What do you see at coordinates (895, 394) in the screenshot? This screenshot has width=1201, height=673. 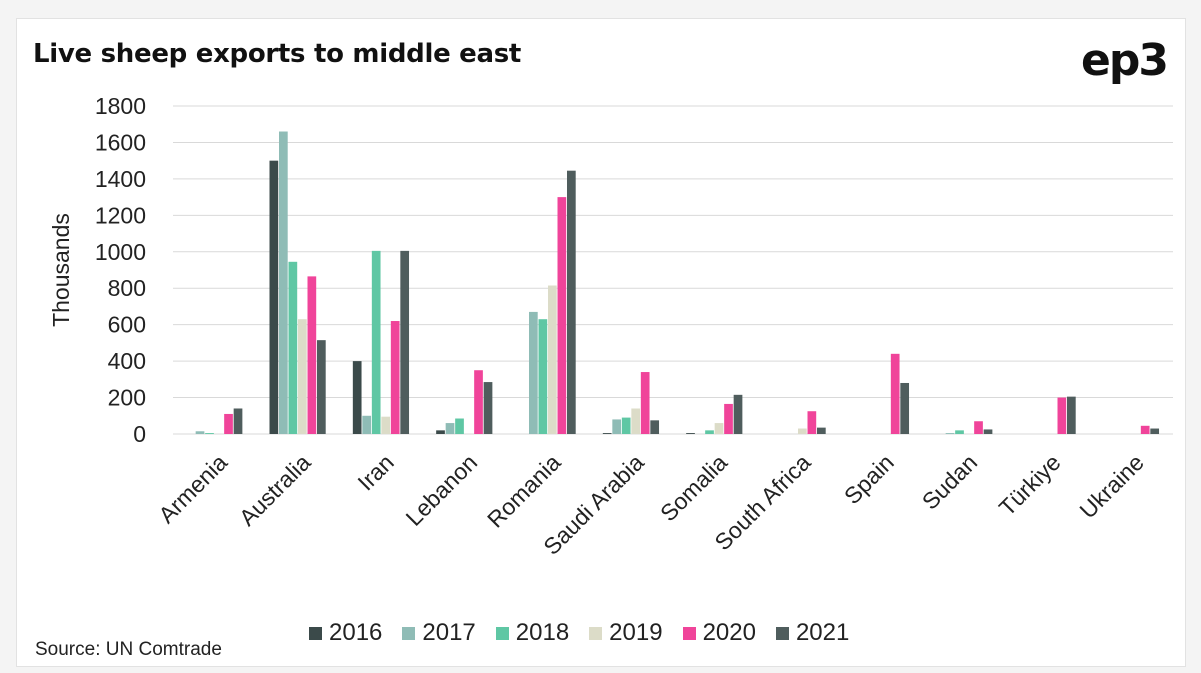 I see `bar-2020-spain` at bounding box center [895, 394].